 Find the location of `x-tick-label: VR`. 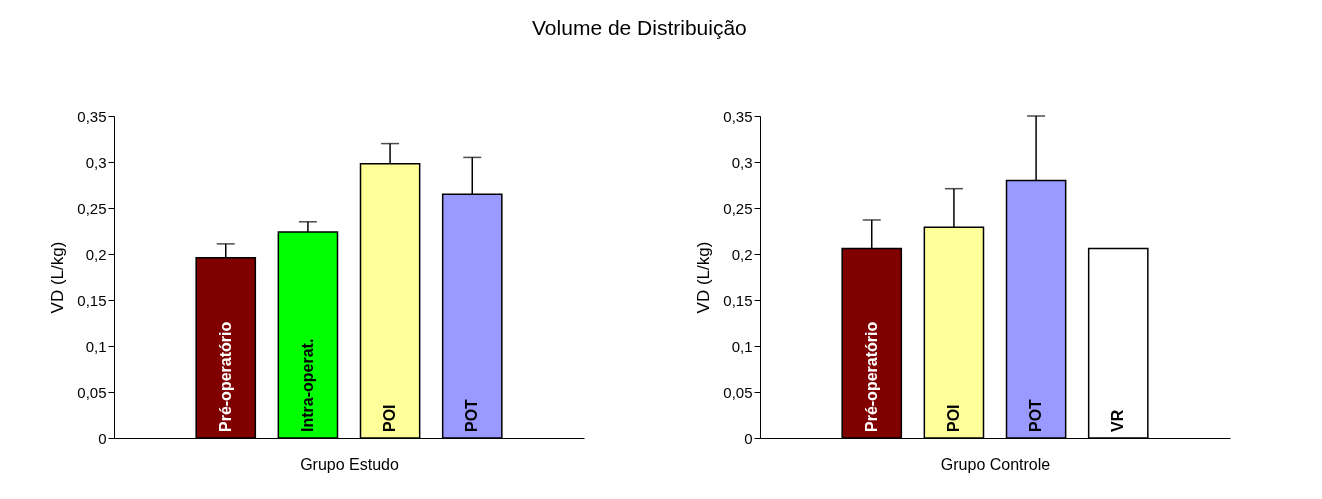

x-tick-label: VR is located at coordinates (1118, 420).